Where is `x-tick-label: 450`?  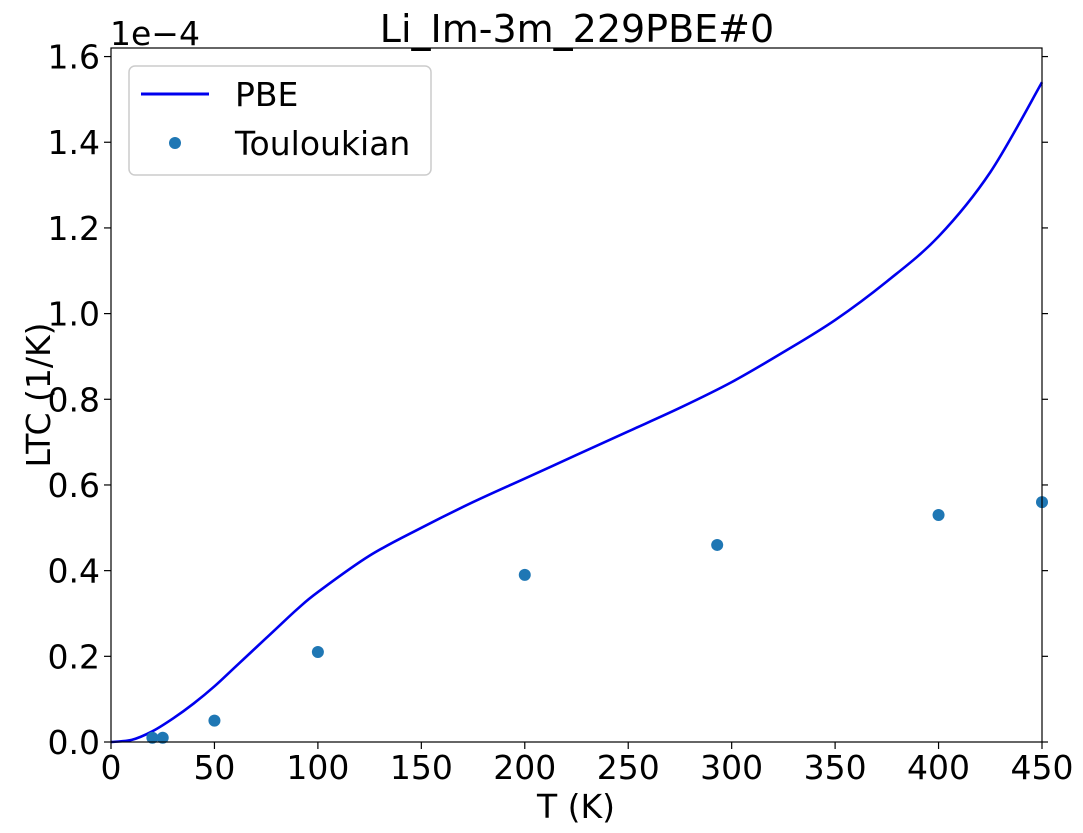 x-tick-label: 450 is located at coordinates (1042, 767).